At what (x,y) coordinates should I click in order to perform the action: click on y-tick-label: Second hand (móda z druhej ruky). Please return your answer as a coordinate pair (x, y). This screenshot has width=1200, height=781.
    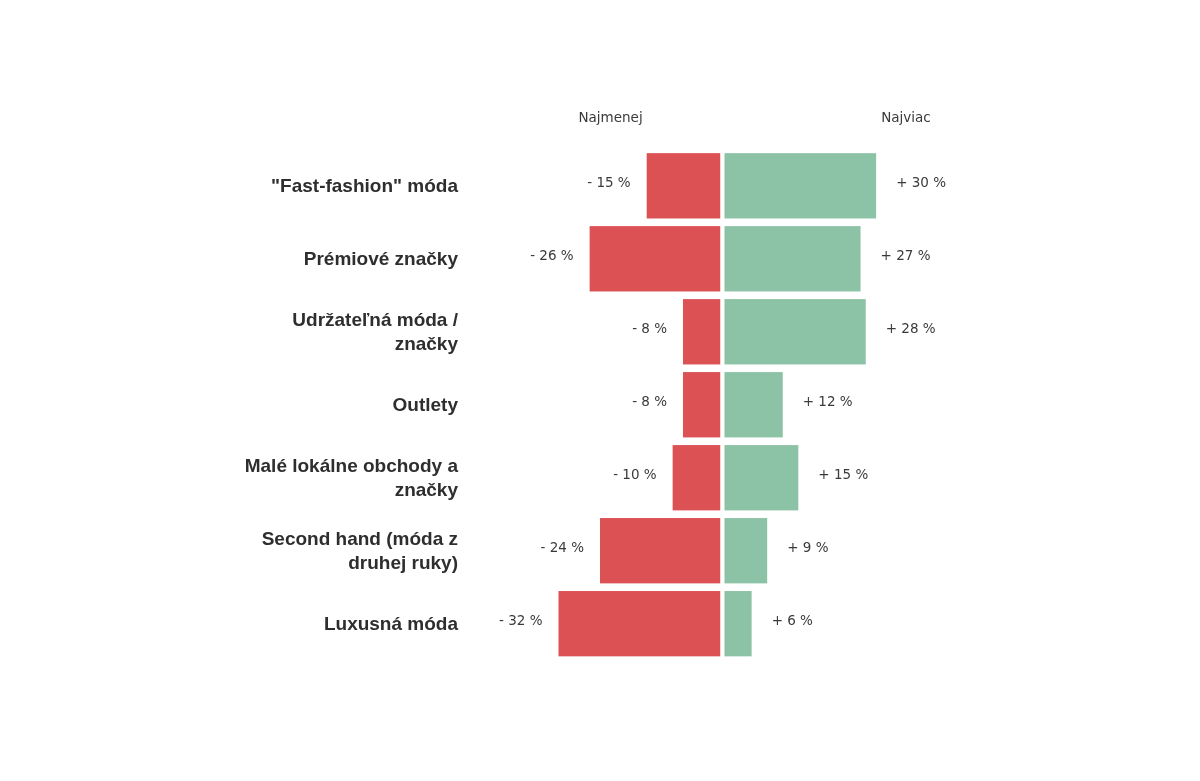
    Looking at the image, I should click on (359, 551).